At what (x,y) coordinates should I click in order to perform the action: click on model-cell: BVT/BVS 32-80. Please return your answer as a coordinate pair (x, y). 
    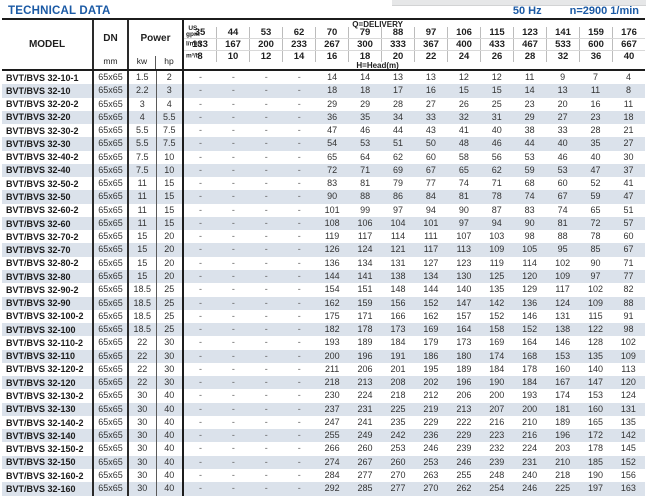
    Looking at the image, I should click on (48, 276).